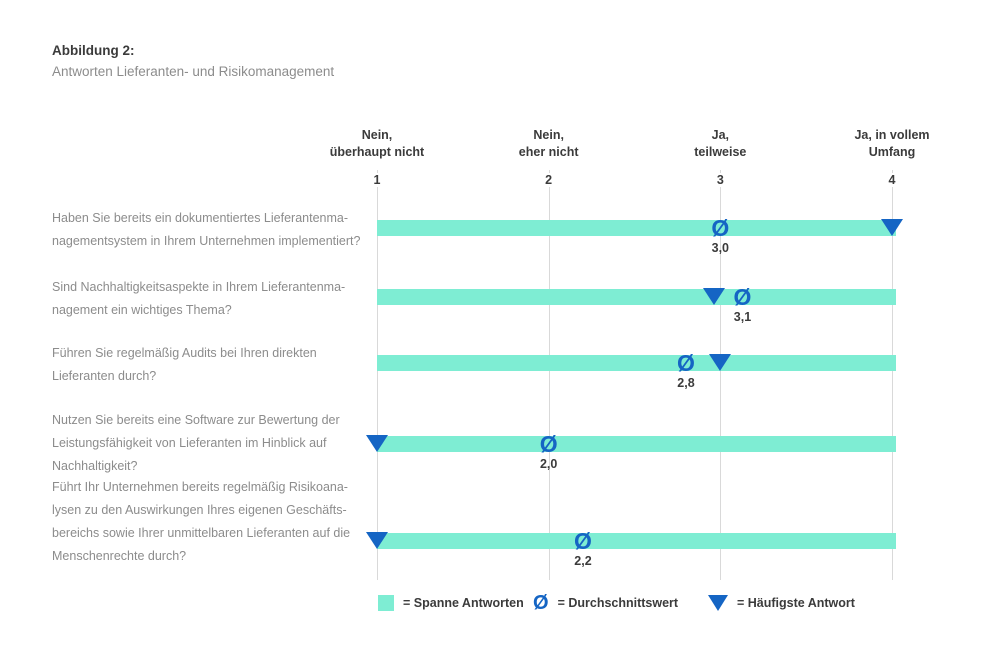 This screenshot has width=1000, height=660. What do you see at coordinates (548, 143) in the screenshot?
I see `column-header: Nein, eher nicht` at bounding box center [548, 143].